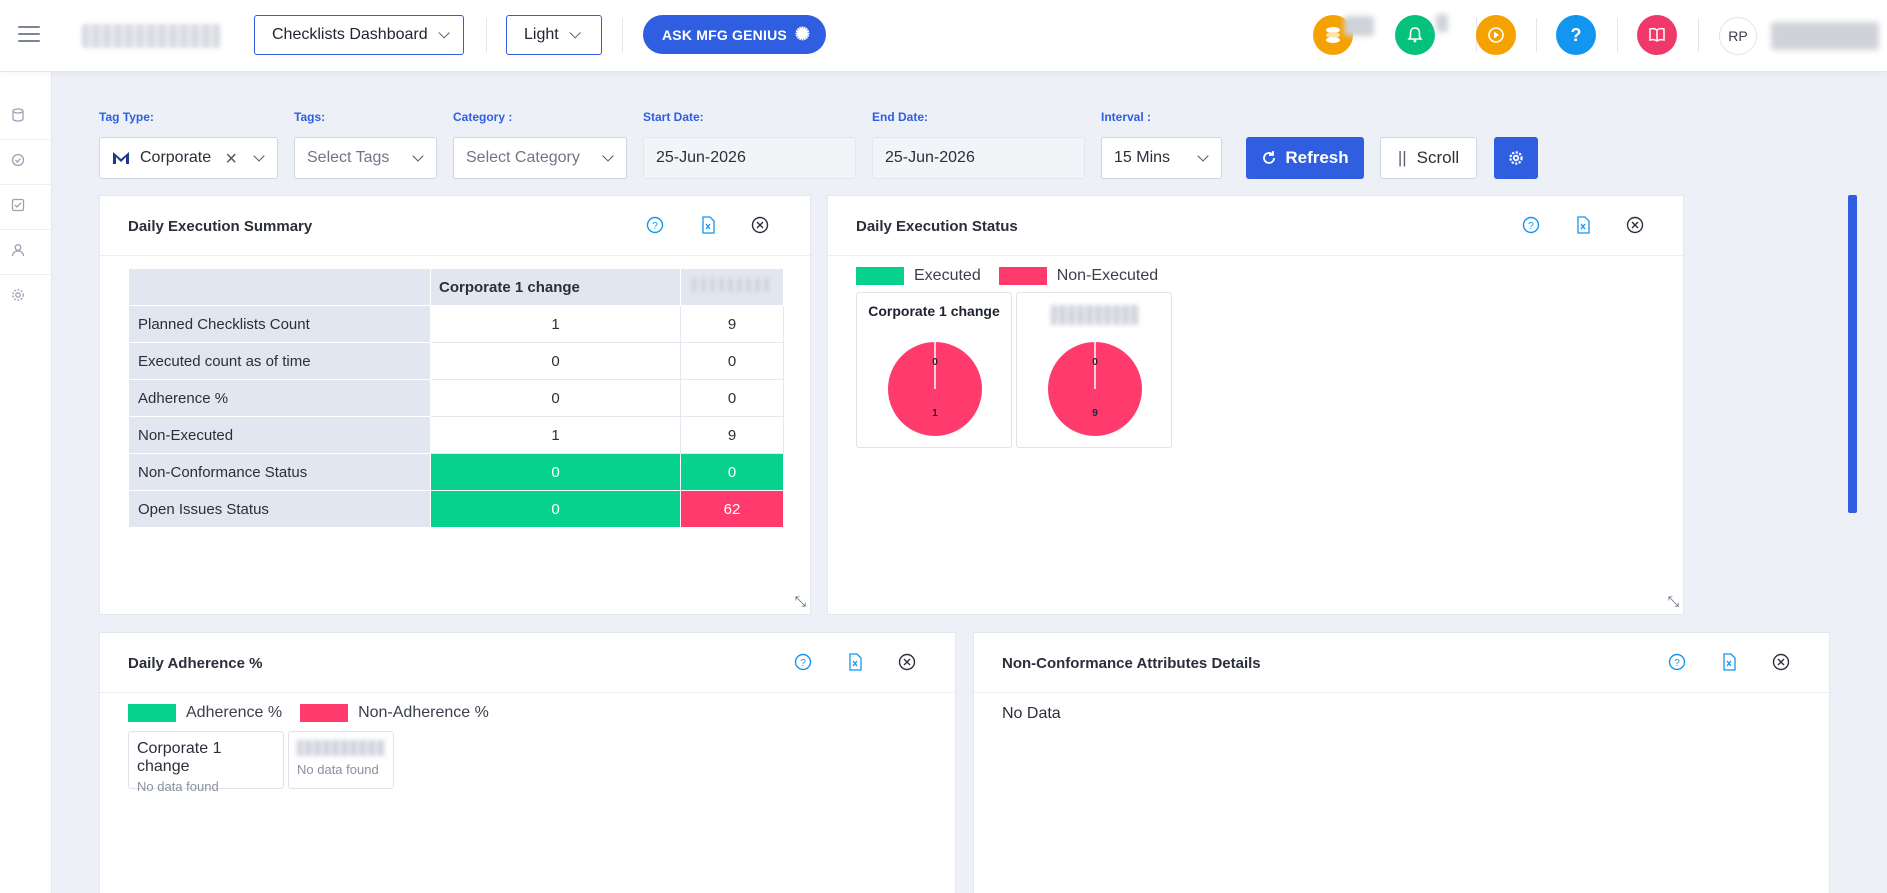  I want to click on dashboard-select: Checklists Dashboard, so click(359, 35).